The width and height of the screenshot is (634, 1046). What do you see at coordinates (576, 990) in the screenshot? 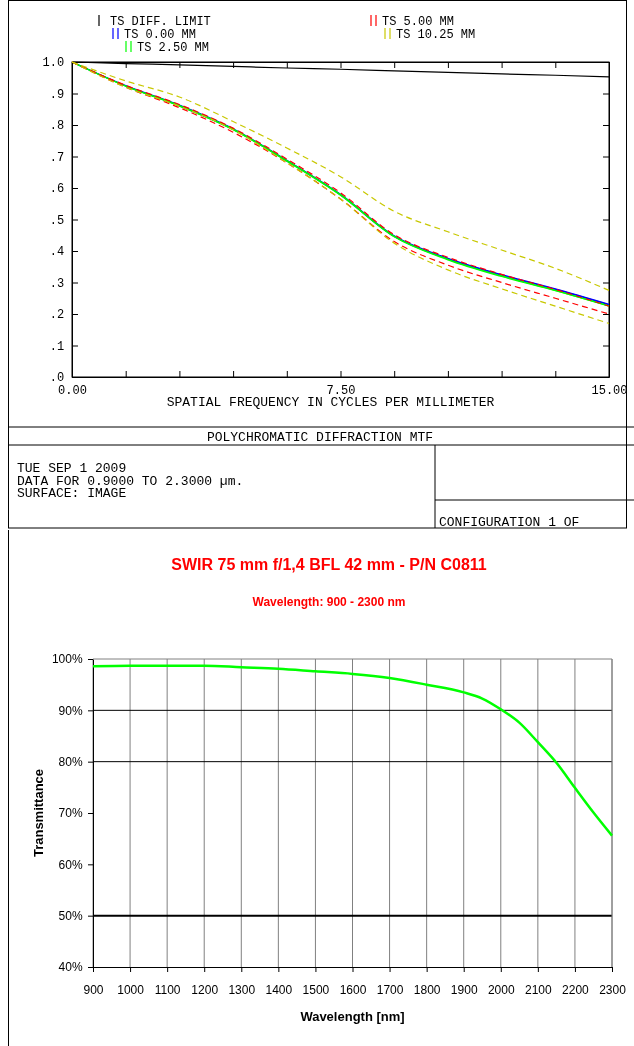
I see `x-tick-label: 2200` at bounding box center [576, 990].